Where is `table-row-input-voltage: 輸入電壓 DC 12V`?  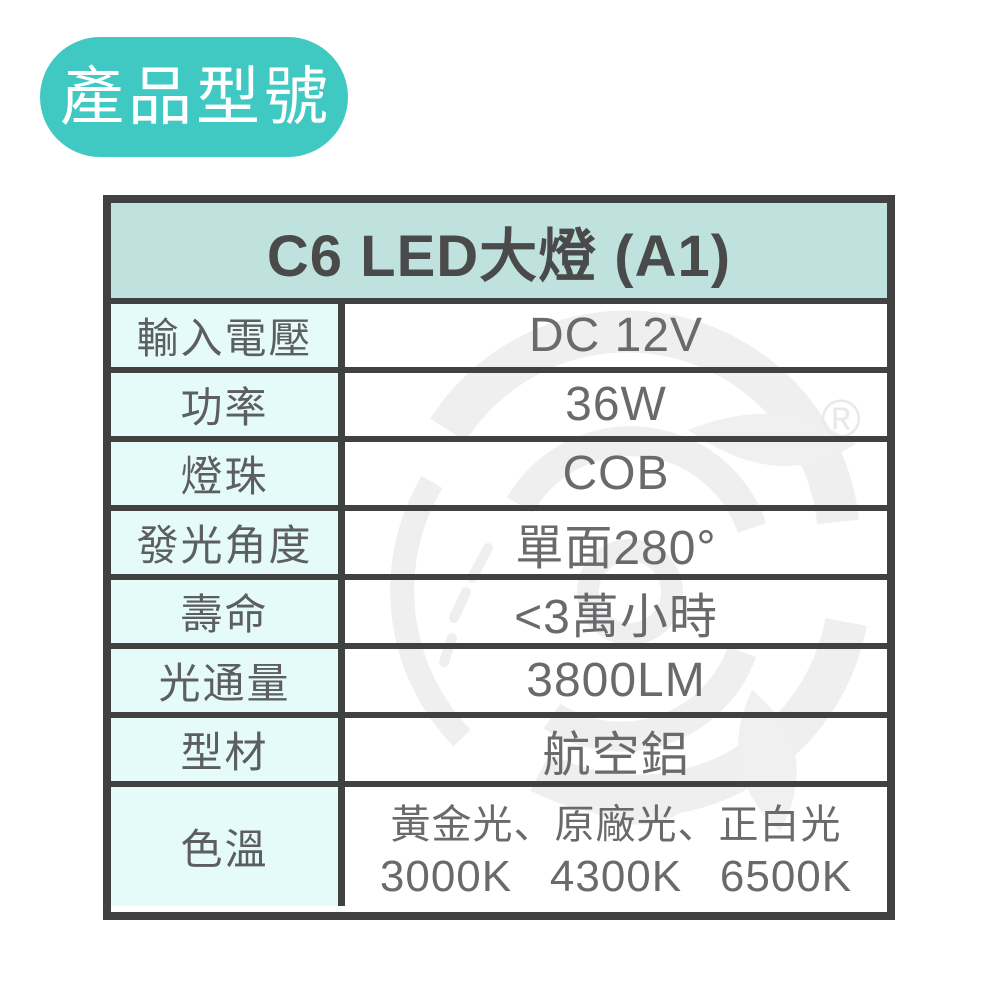 table-row-input-voltage: 輸入電壓 DC 12V is located at coordinates (499, 338).